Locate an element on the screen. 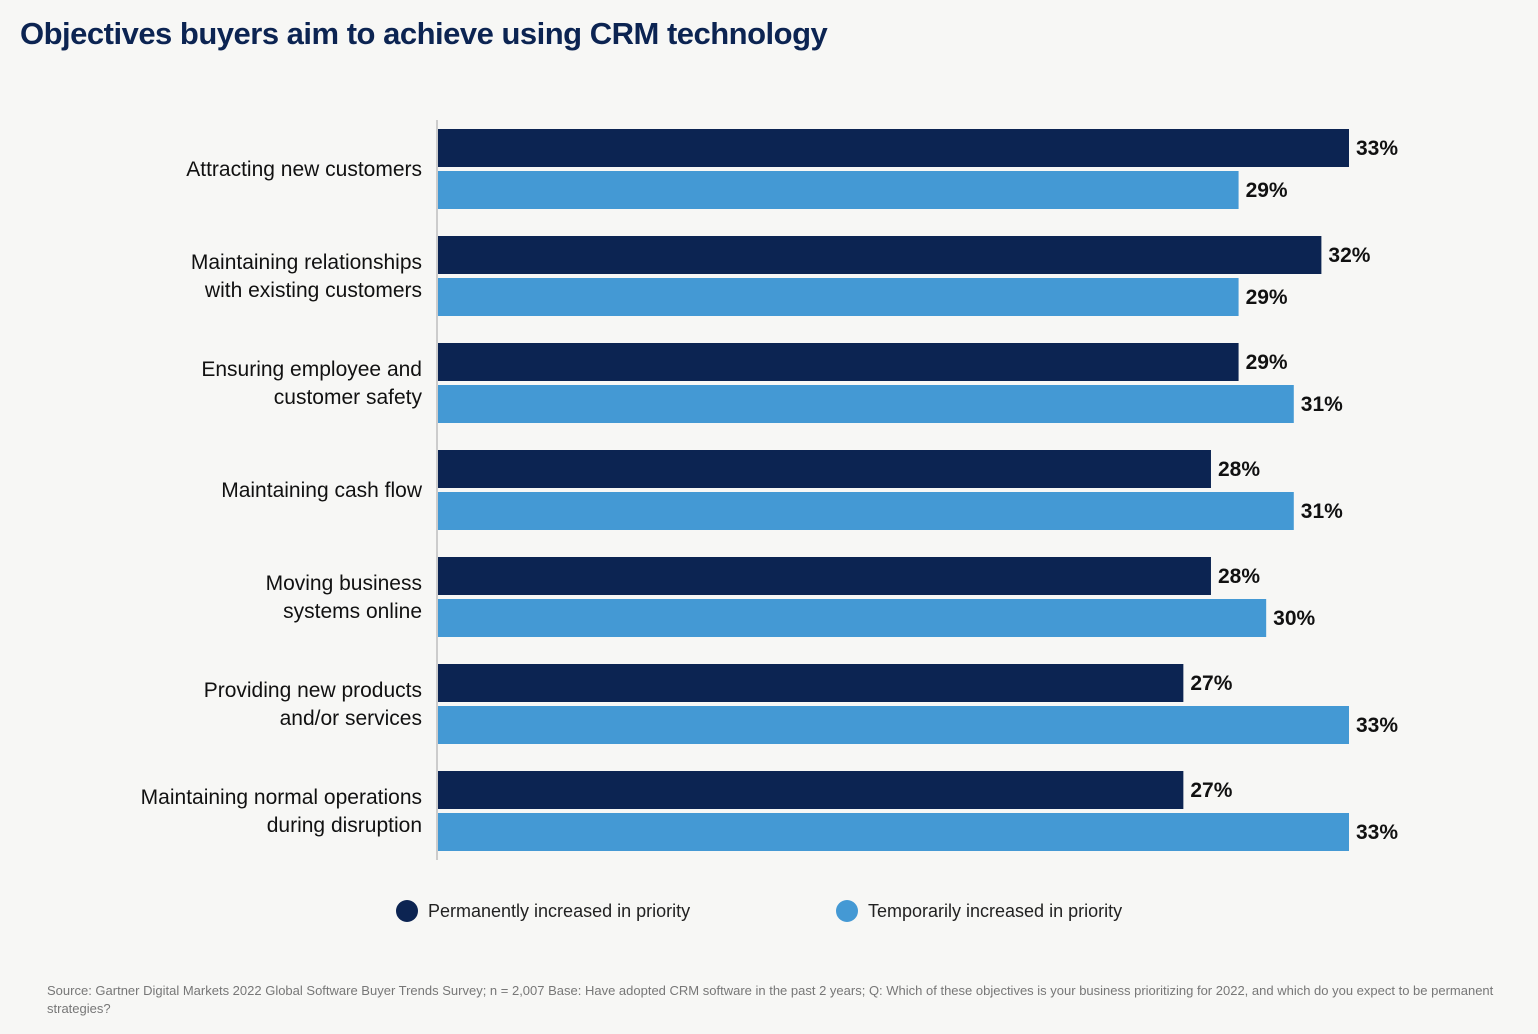 This screenshot has height=1034, width=1538. category-label: Providing new products and/or services is located at coordinates (313, 704).